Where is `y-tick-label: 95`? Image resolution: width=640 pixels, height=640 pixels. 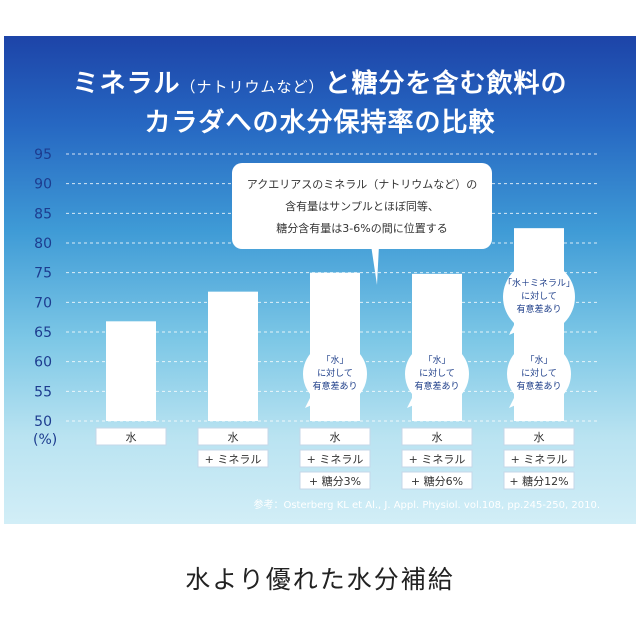 y-tick-label: 95 is located at coordinates (43, 155).